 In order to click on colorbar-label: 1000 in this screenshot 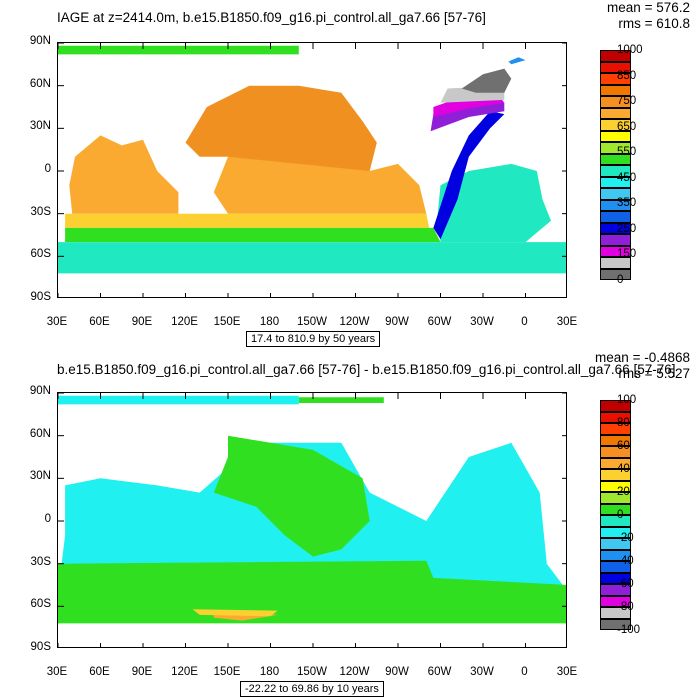, I will do `click(630, 50)`.